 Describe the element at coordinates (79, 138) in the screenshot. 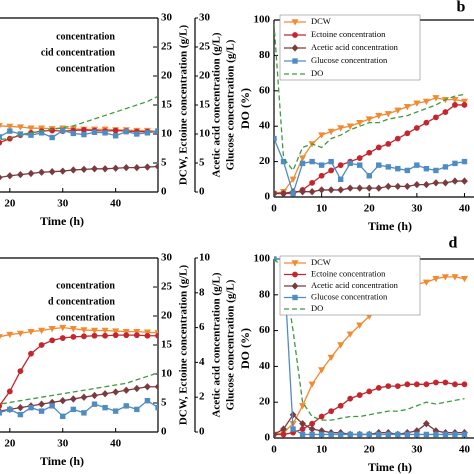

I see `plot-area` at that location.